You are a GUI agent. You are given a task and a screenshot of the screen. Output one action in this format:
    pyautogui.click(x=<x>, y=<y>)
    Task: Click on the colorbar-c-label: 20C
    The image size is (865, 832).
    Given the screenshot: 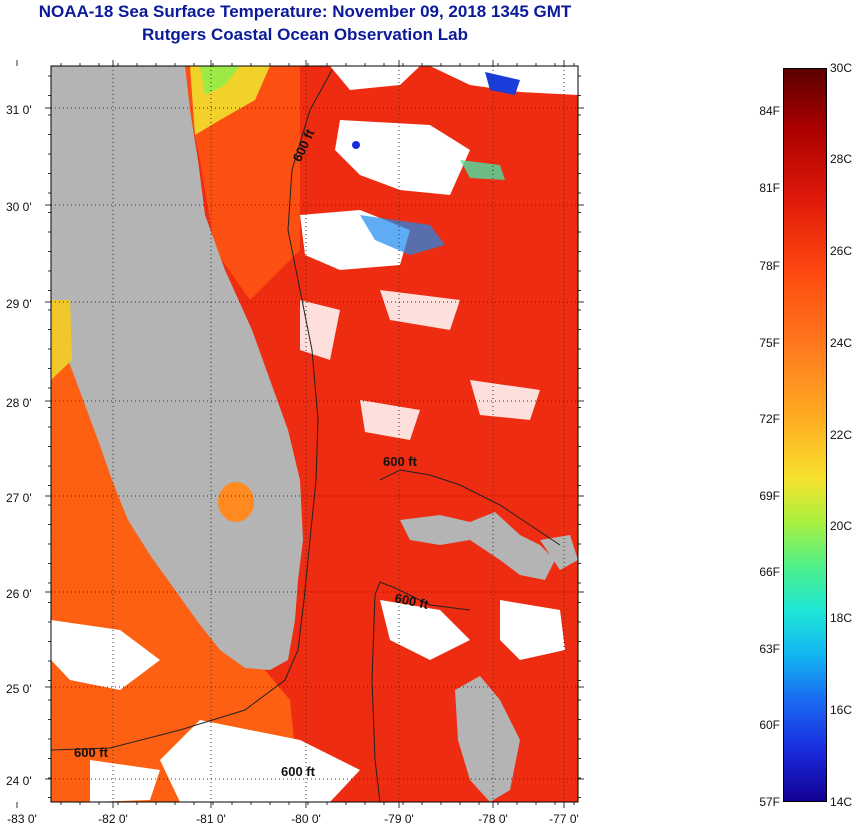 What is the action you would take?
    pyautogui.click(x=841, y=526)
    